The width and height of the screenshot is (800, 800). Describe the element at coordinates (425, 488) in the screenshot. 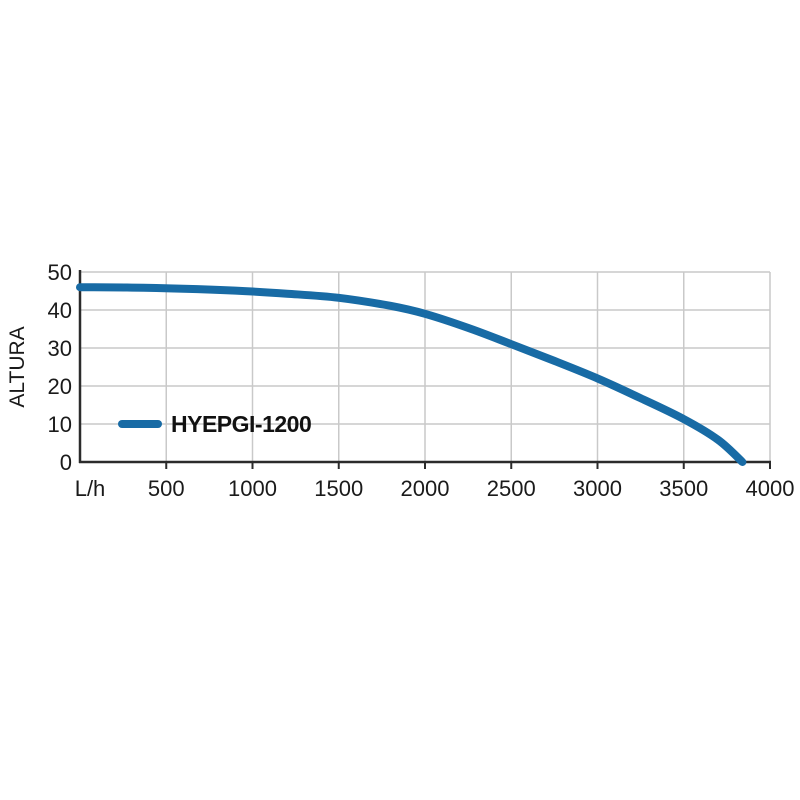

I see `x-tick-label: 2000` at that location.